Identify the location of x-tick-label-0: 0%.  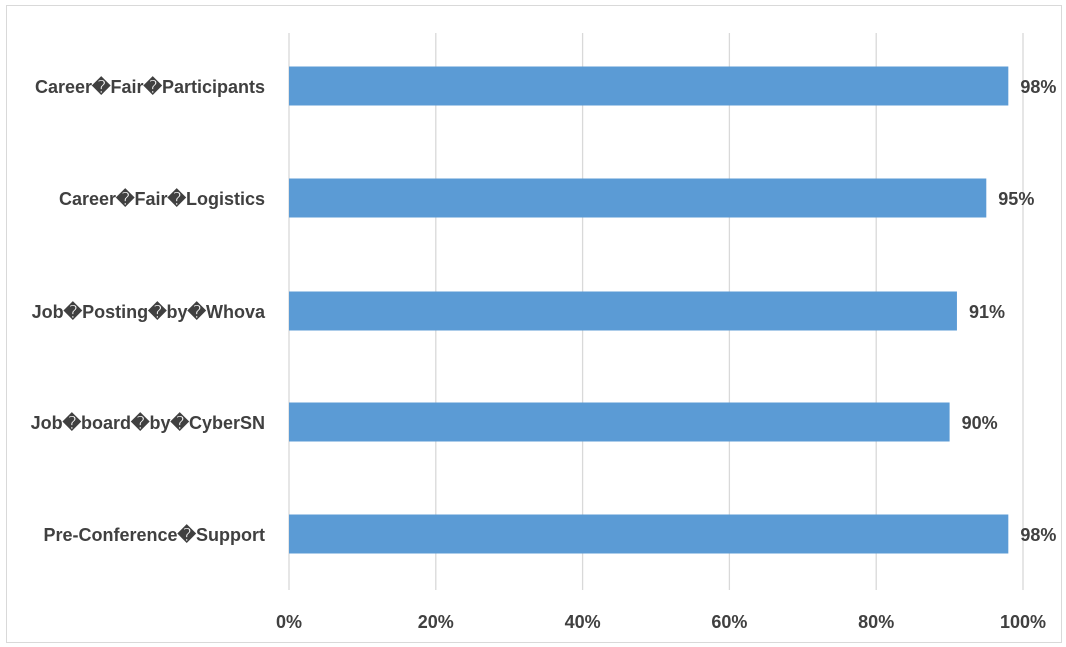
(289, 622).